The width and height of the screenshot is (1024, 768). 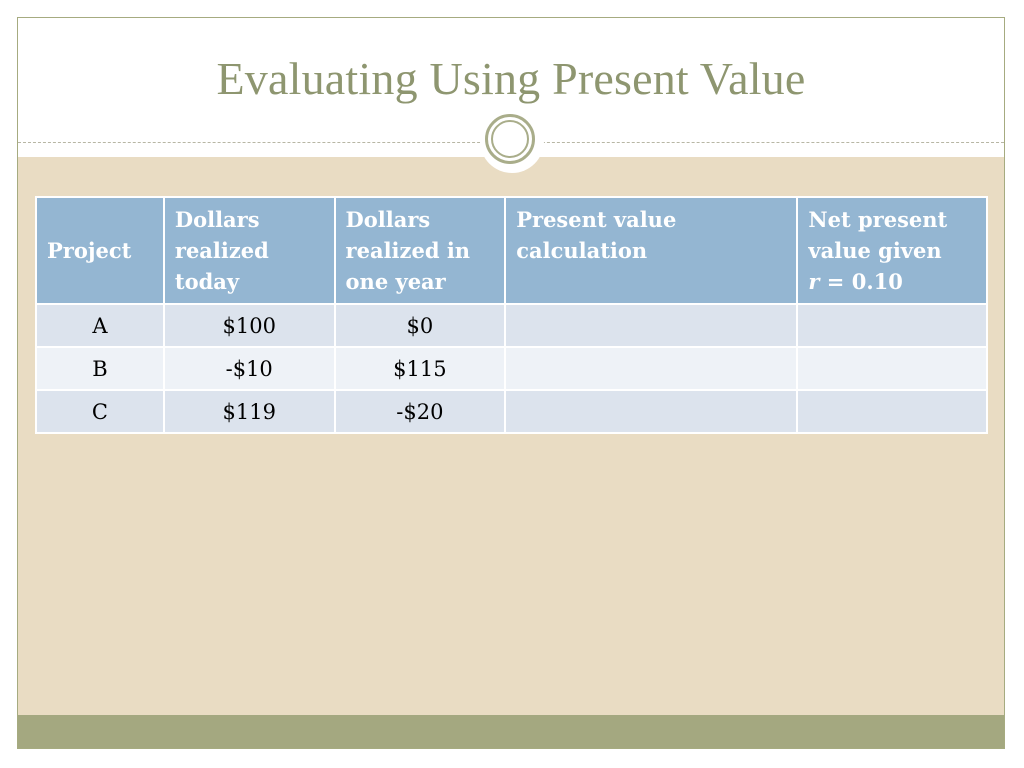 I want to click on cell-dollars-today: -$10, so click(x=249, y=368).